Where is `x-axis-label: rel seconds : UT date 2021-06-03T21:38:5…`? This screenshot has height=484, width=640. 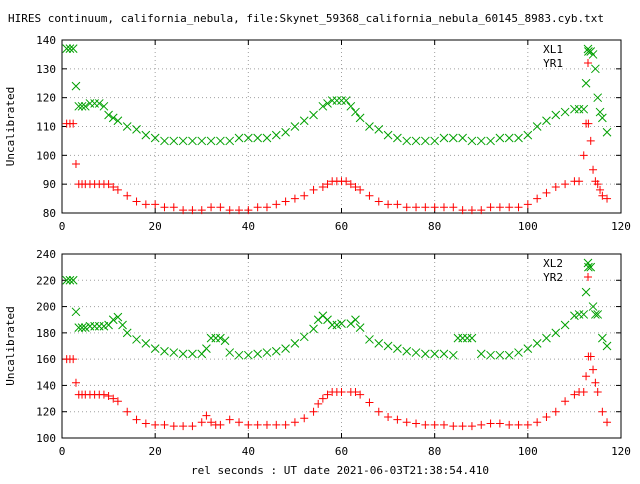 x-axis-label: rel seconds : UT date 2021-06-03T21:38:5… is located at coordinates (340, 470).